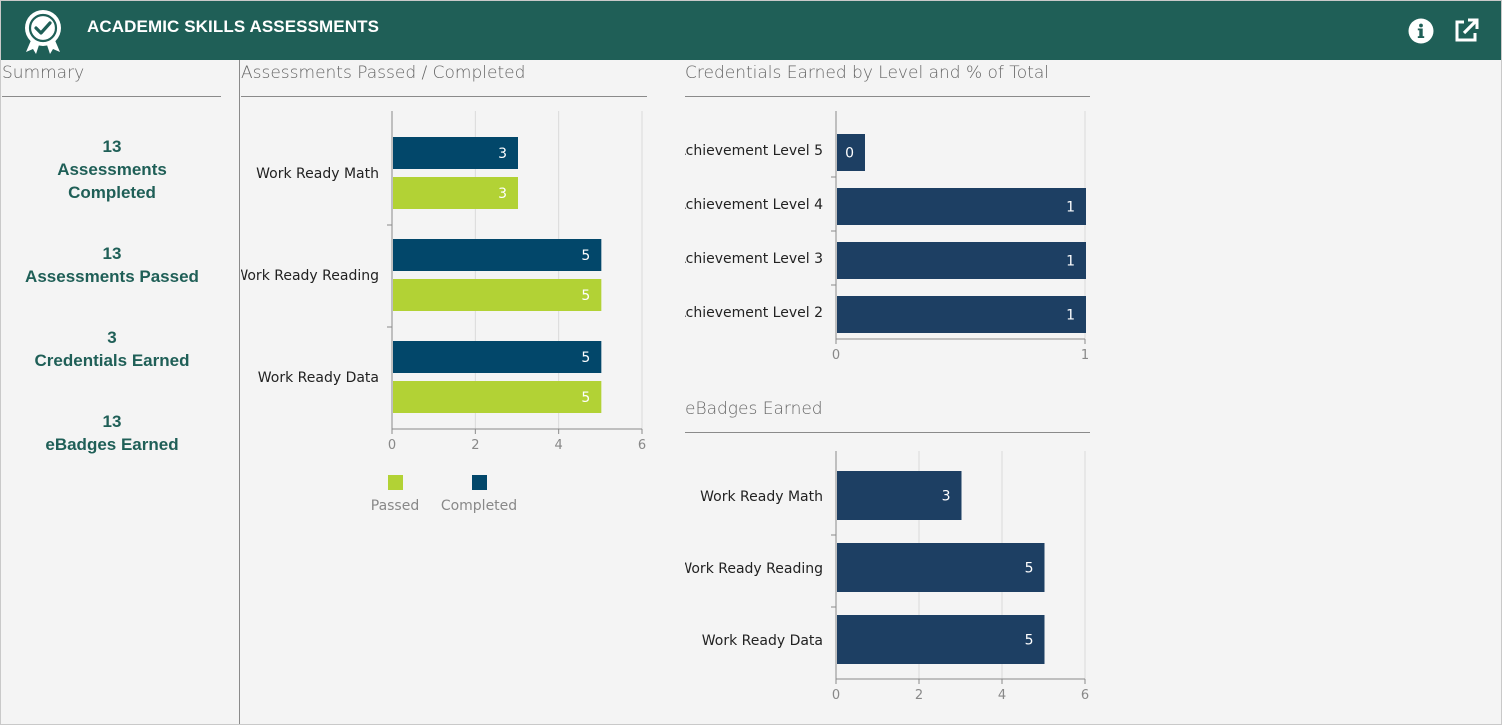  Describe the element at coordinates (479, 482) in the screenshot. I see `legend-swatch-completed` at that location.